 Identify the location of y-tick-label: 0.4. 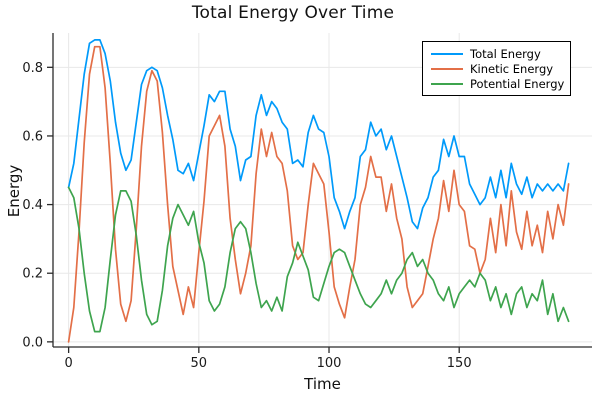
(32, 205).